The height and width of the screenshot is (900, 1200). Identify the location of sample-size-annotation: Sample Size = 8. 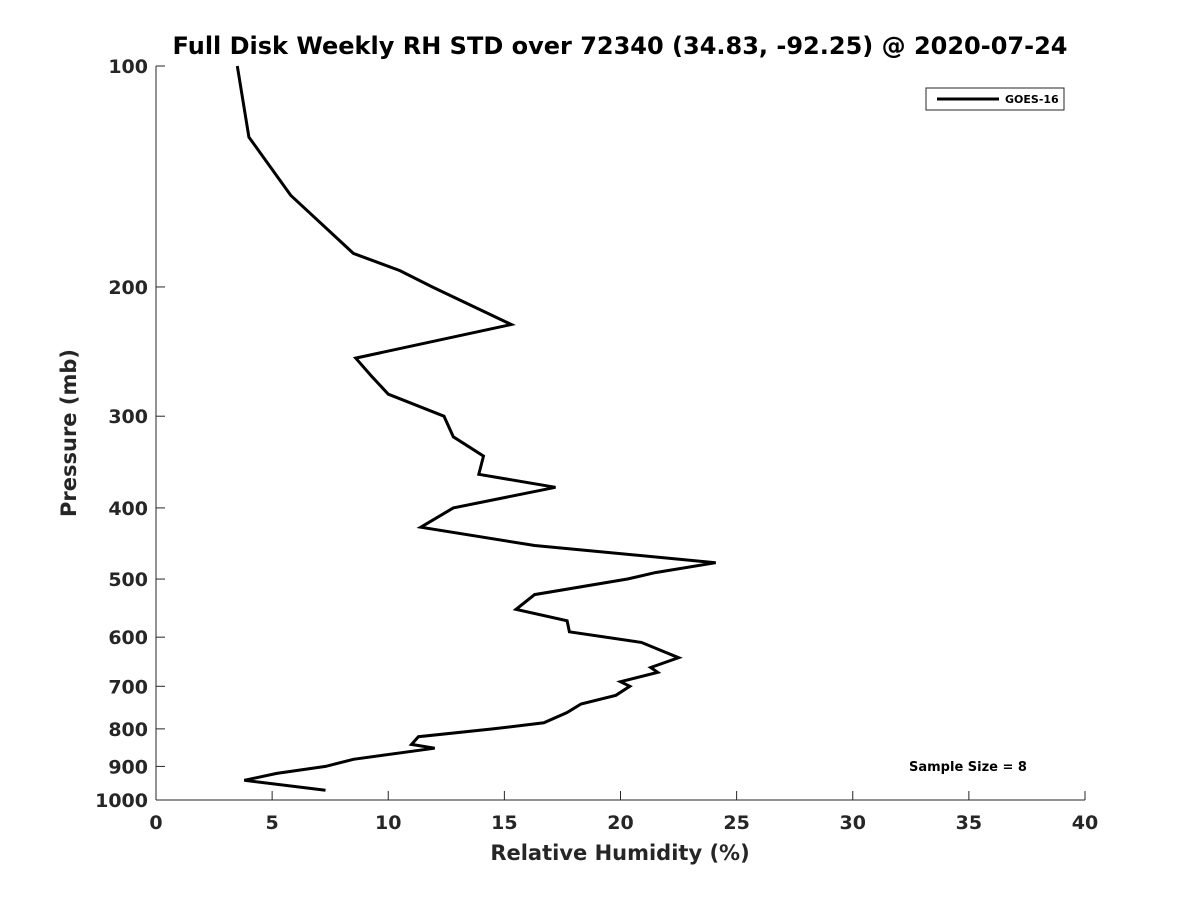
(968, 767).